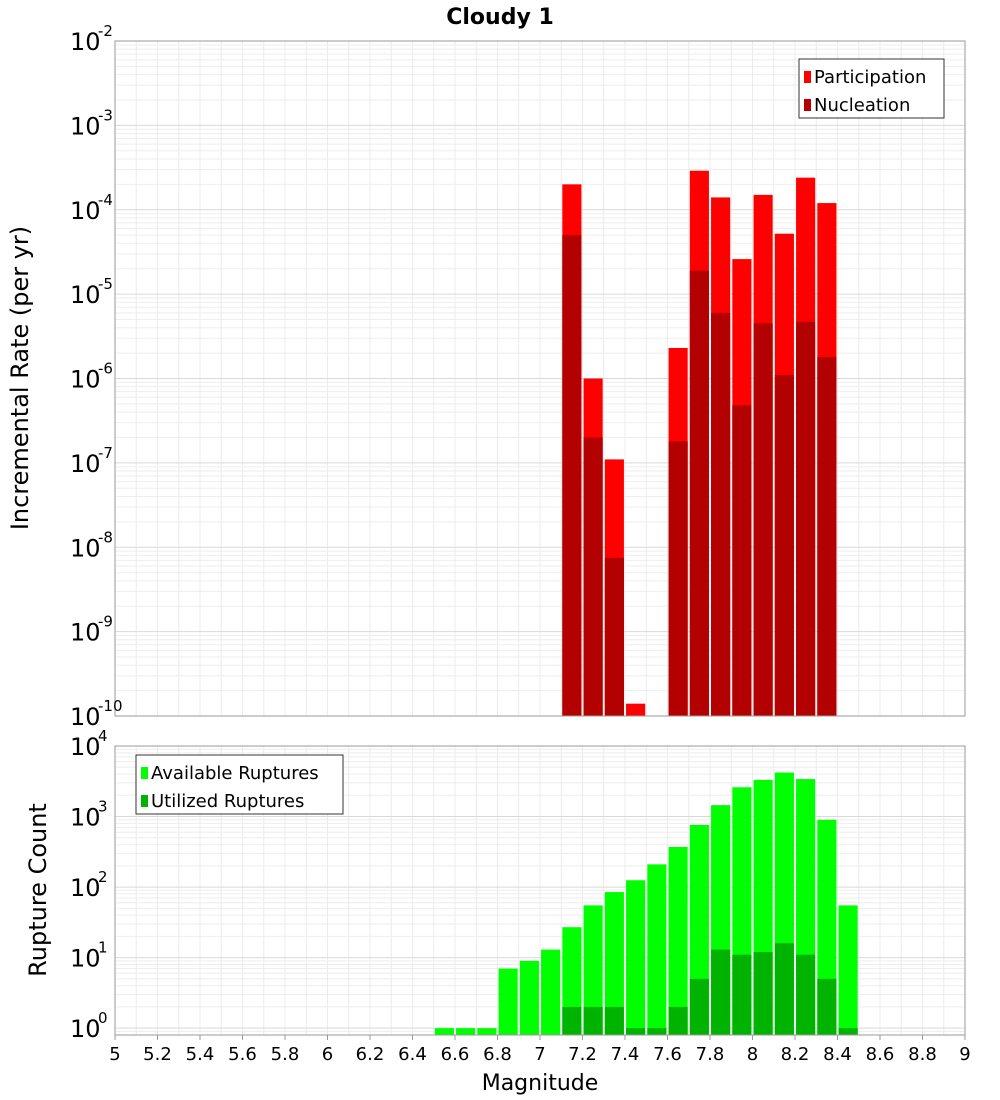 The height and width of the screenshot is (1100, 1000). I want to click on x-tick-label: 9, so click(964, 1054).